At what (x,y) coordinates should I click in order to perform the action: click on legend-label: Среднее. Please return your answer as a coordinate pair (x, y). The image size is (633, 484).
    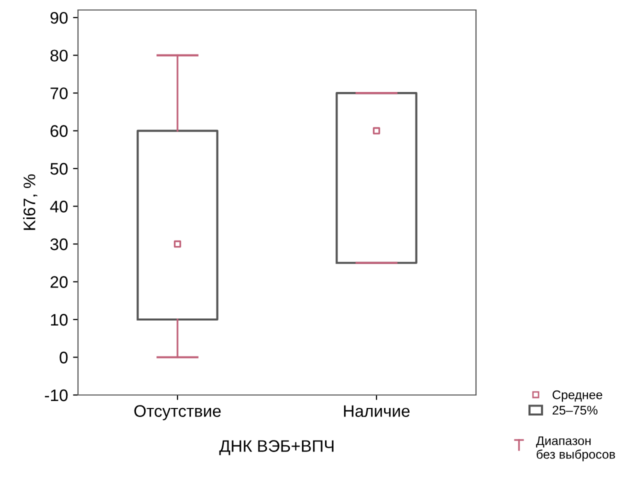
    Looking at the image, I should click on (577, 396).